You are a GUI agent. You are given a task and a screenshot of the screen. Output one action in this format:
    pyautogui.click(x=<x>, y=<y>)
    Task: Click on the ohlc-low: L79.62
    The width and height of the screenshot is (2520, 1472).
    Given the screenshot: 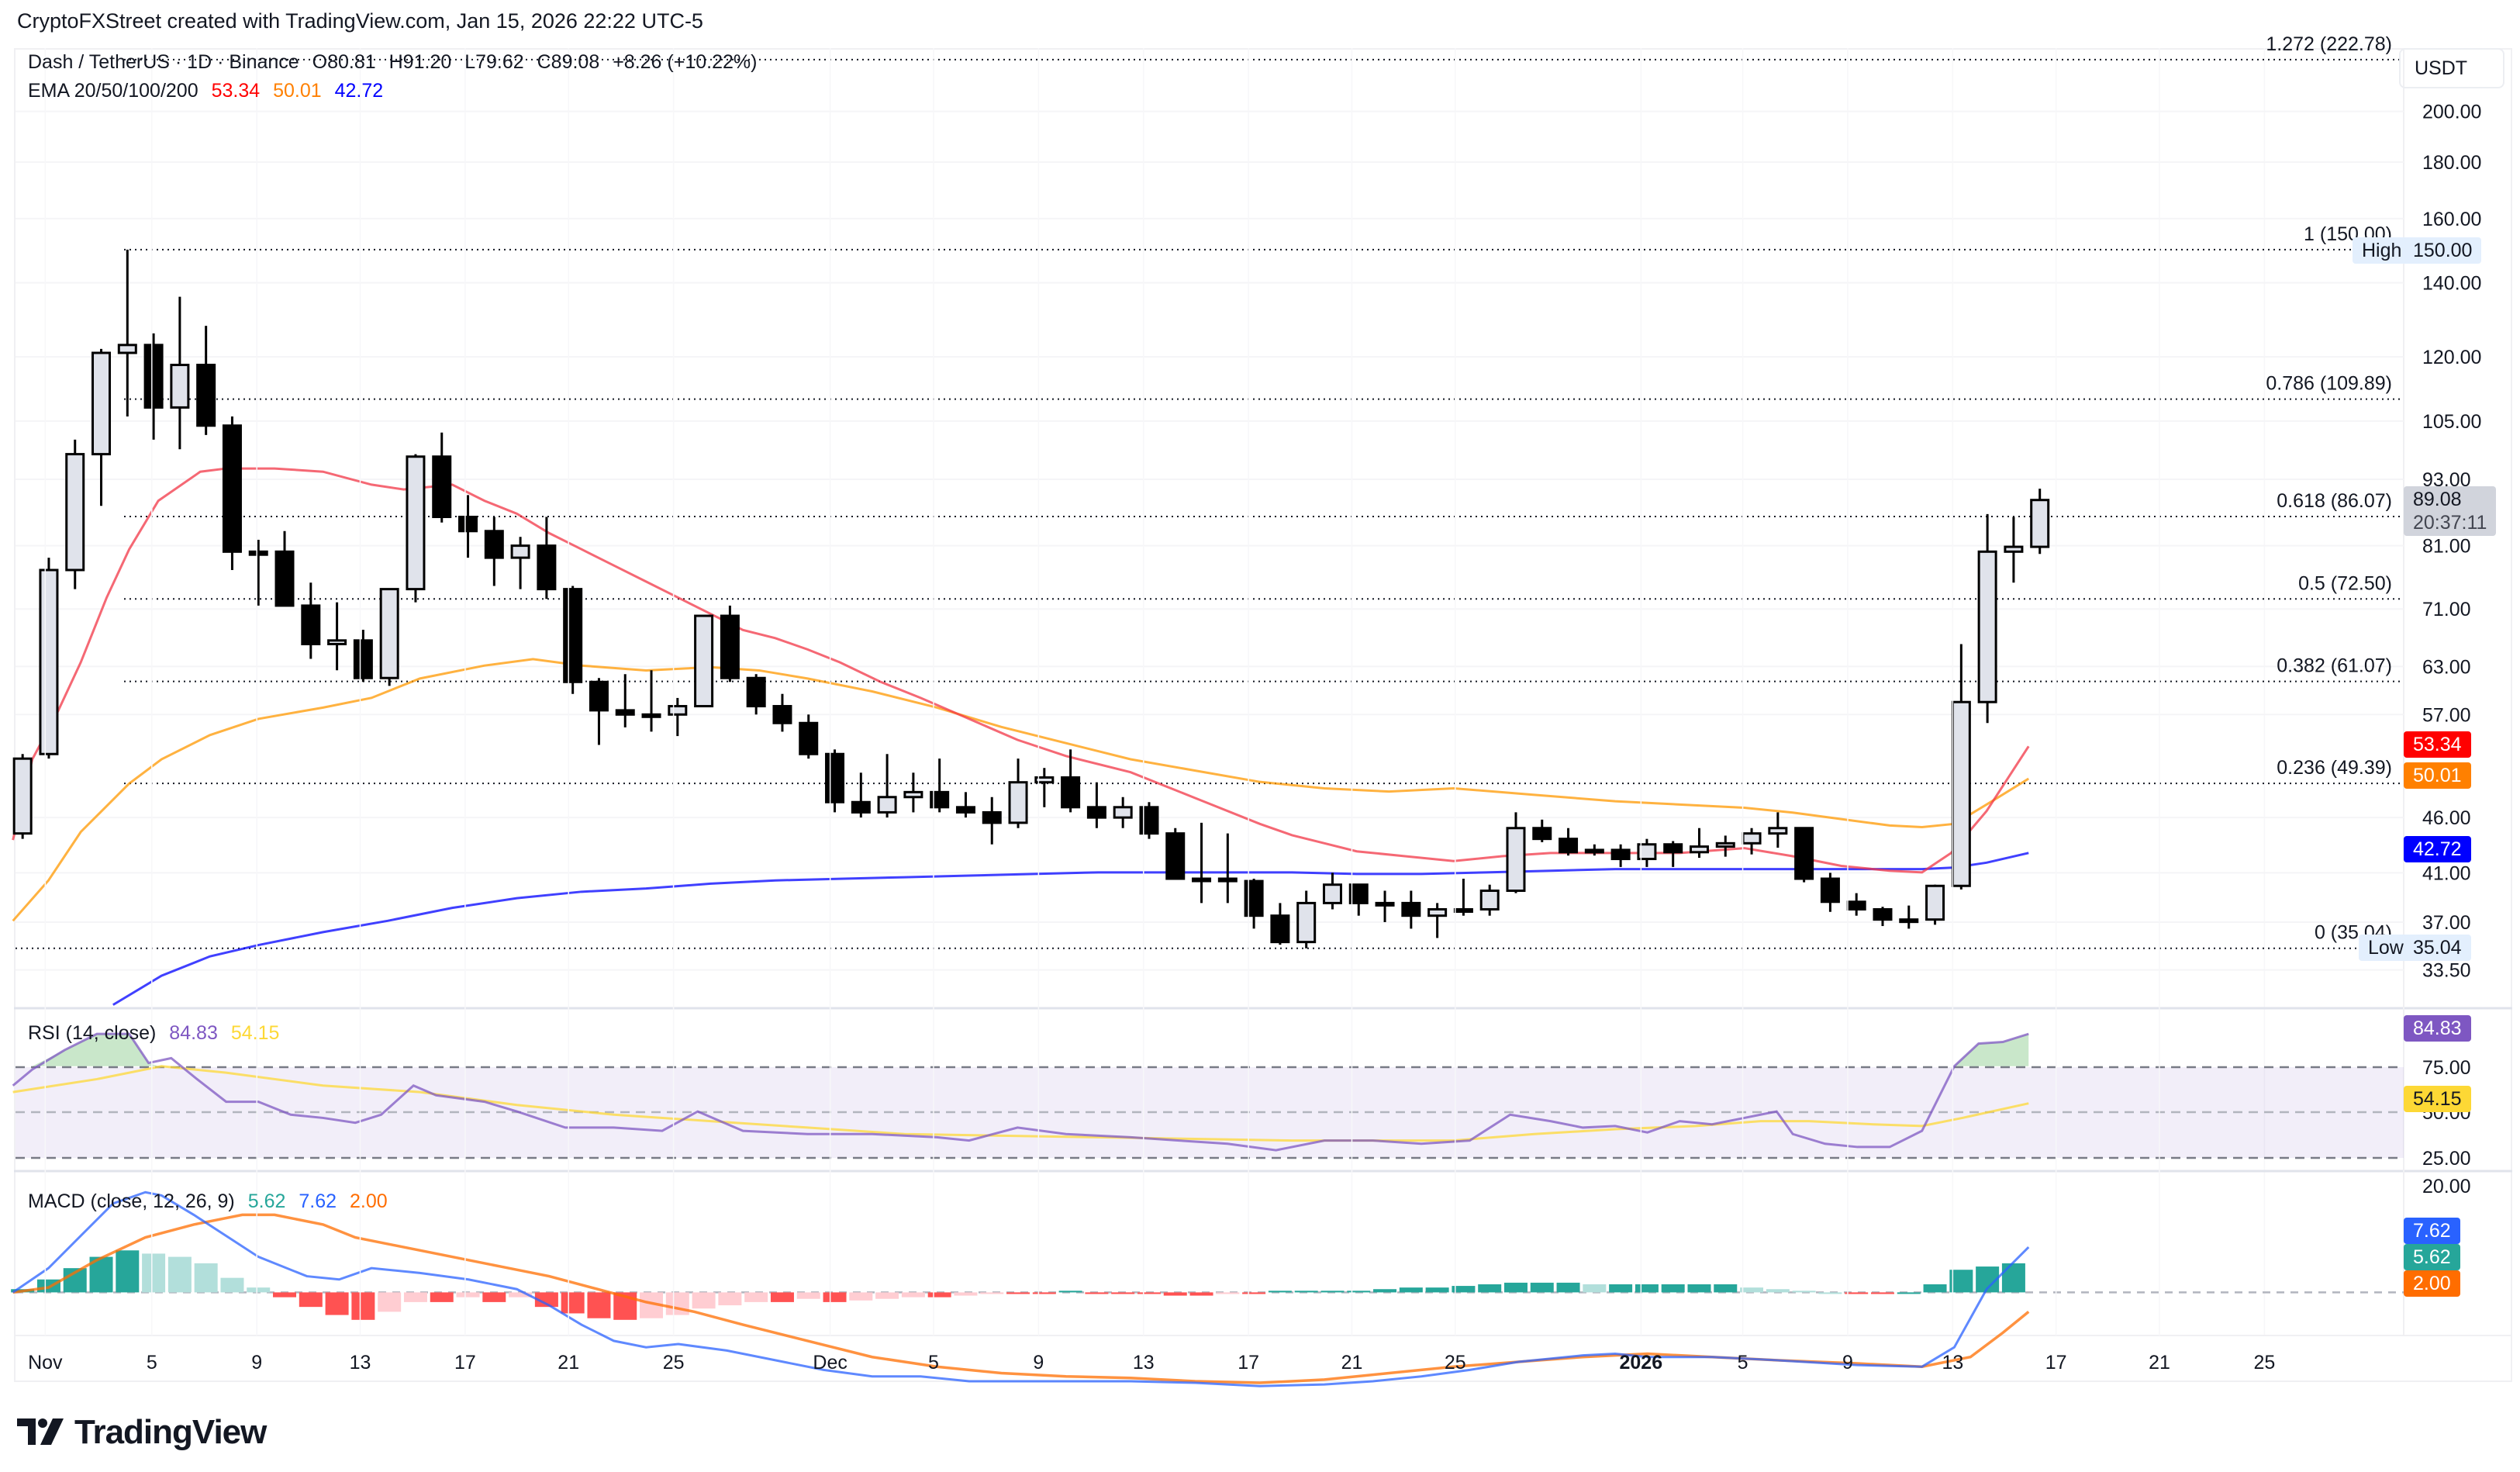 What is the action you would take?
    pyautogui.click(x=494, y=62)
    